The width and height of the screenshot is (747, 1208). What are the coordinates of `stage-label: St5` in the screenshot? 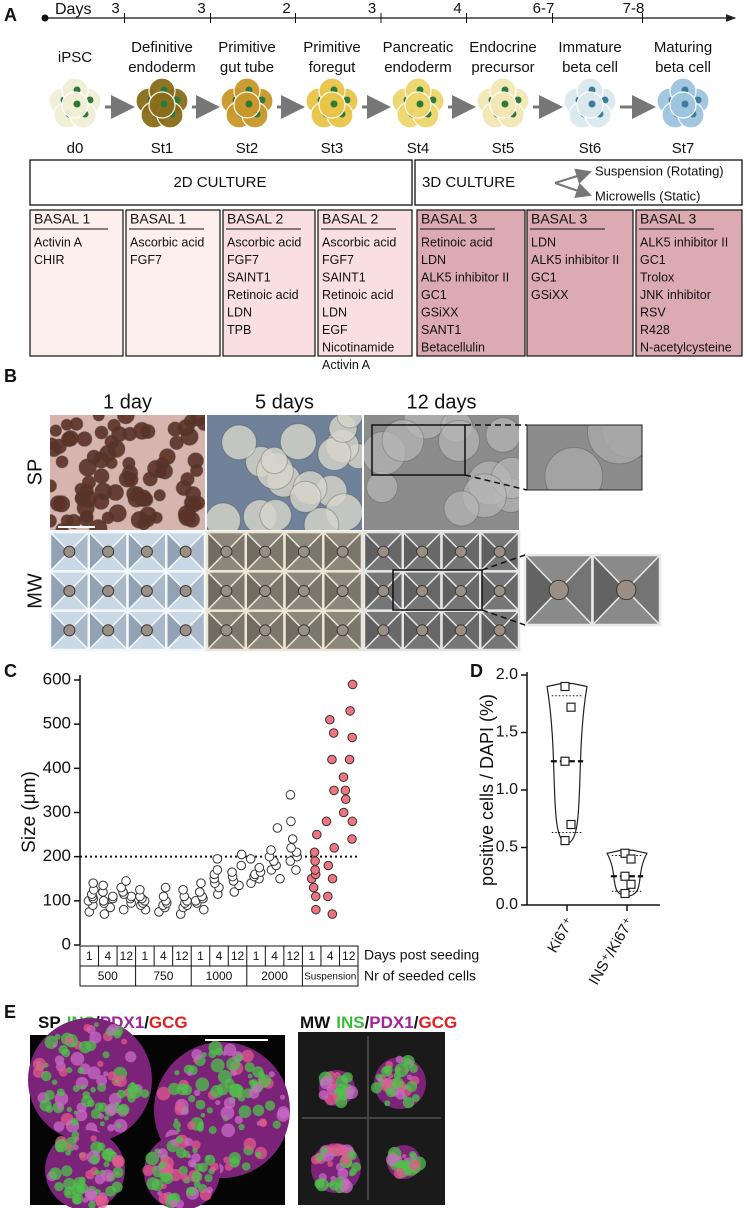 It's located at (503, 148).